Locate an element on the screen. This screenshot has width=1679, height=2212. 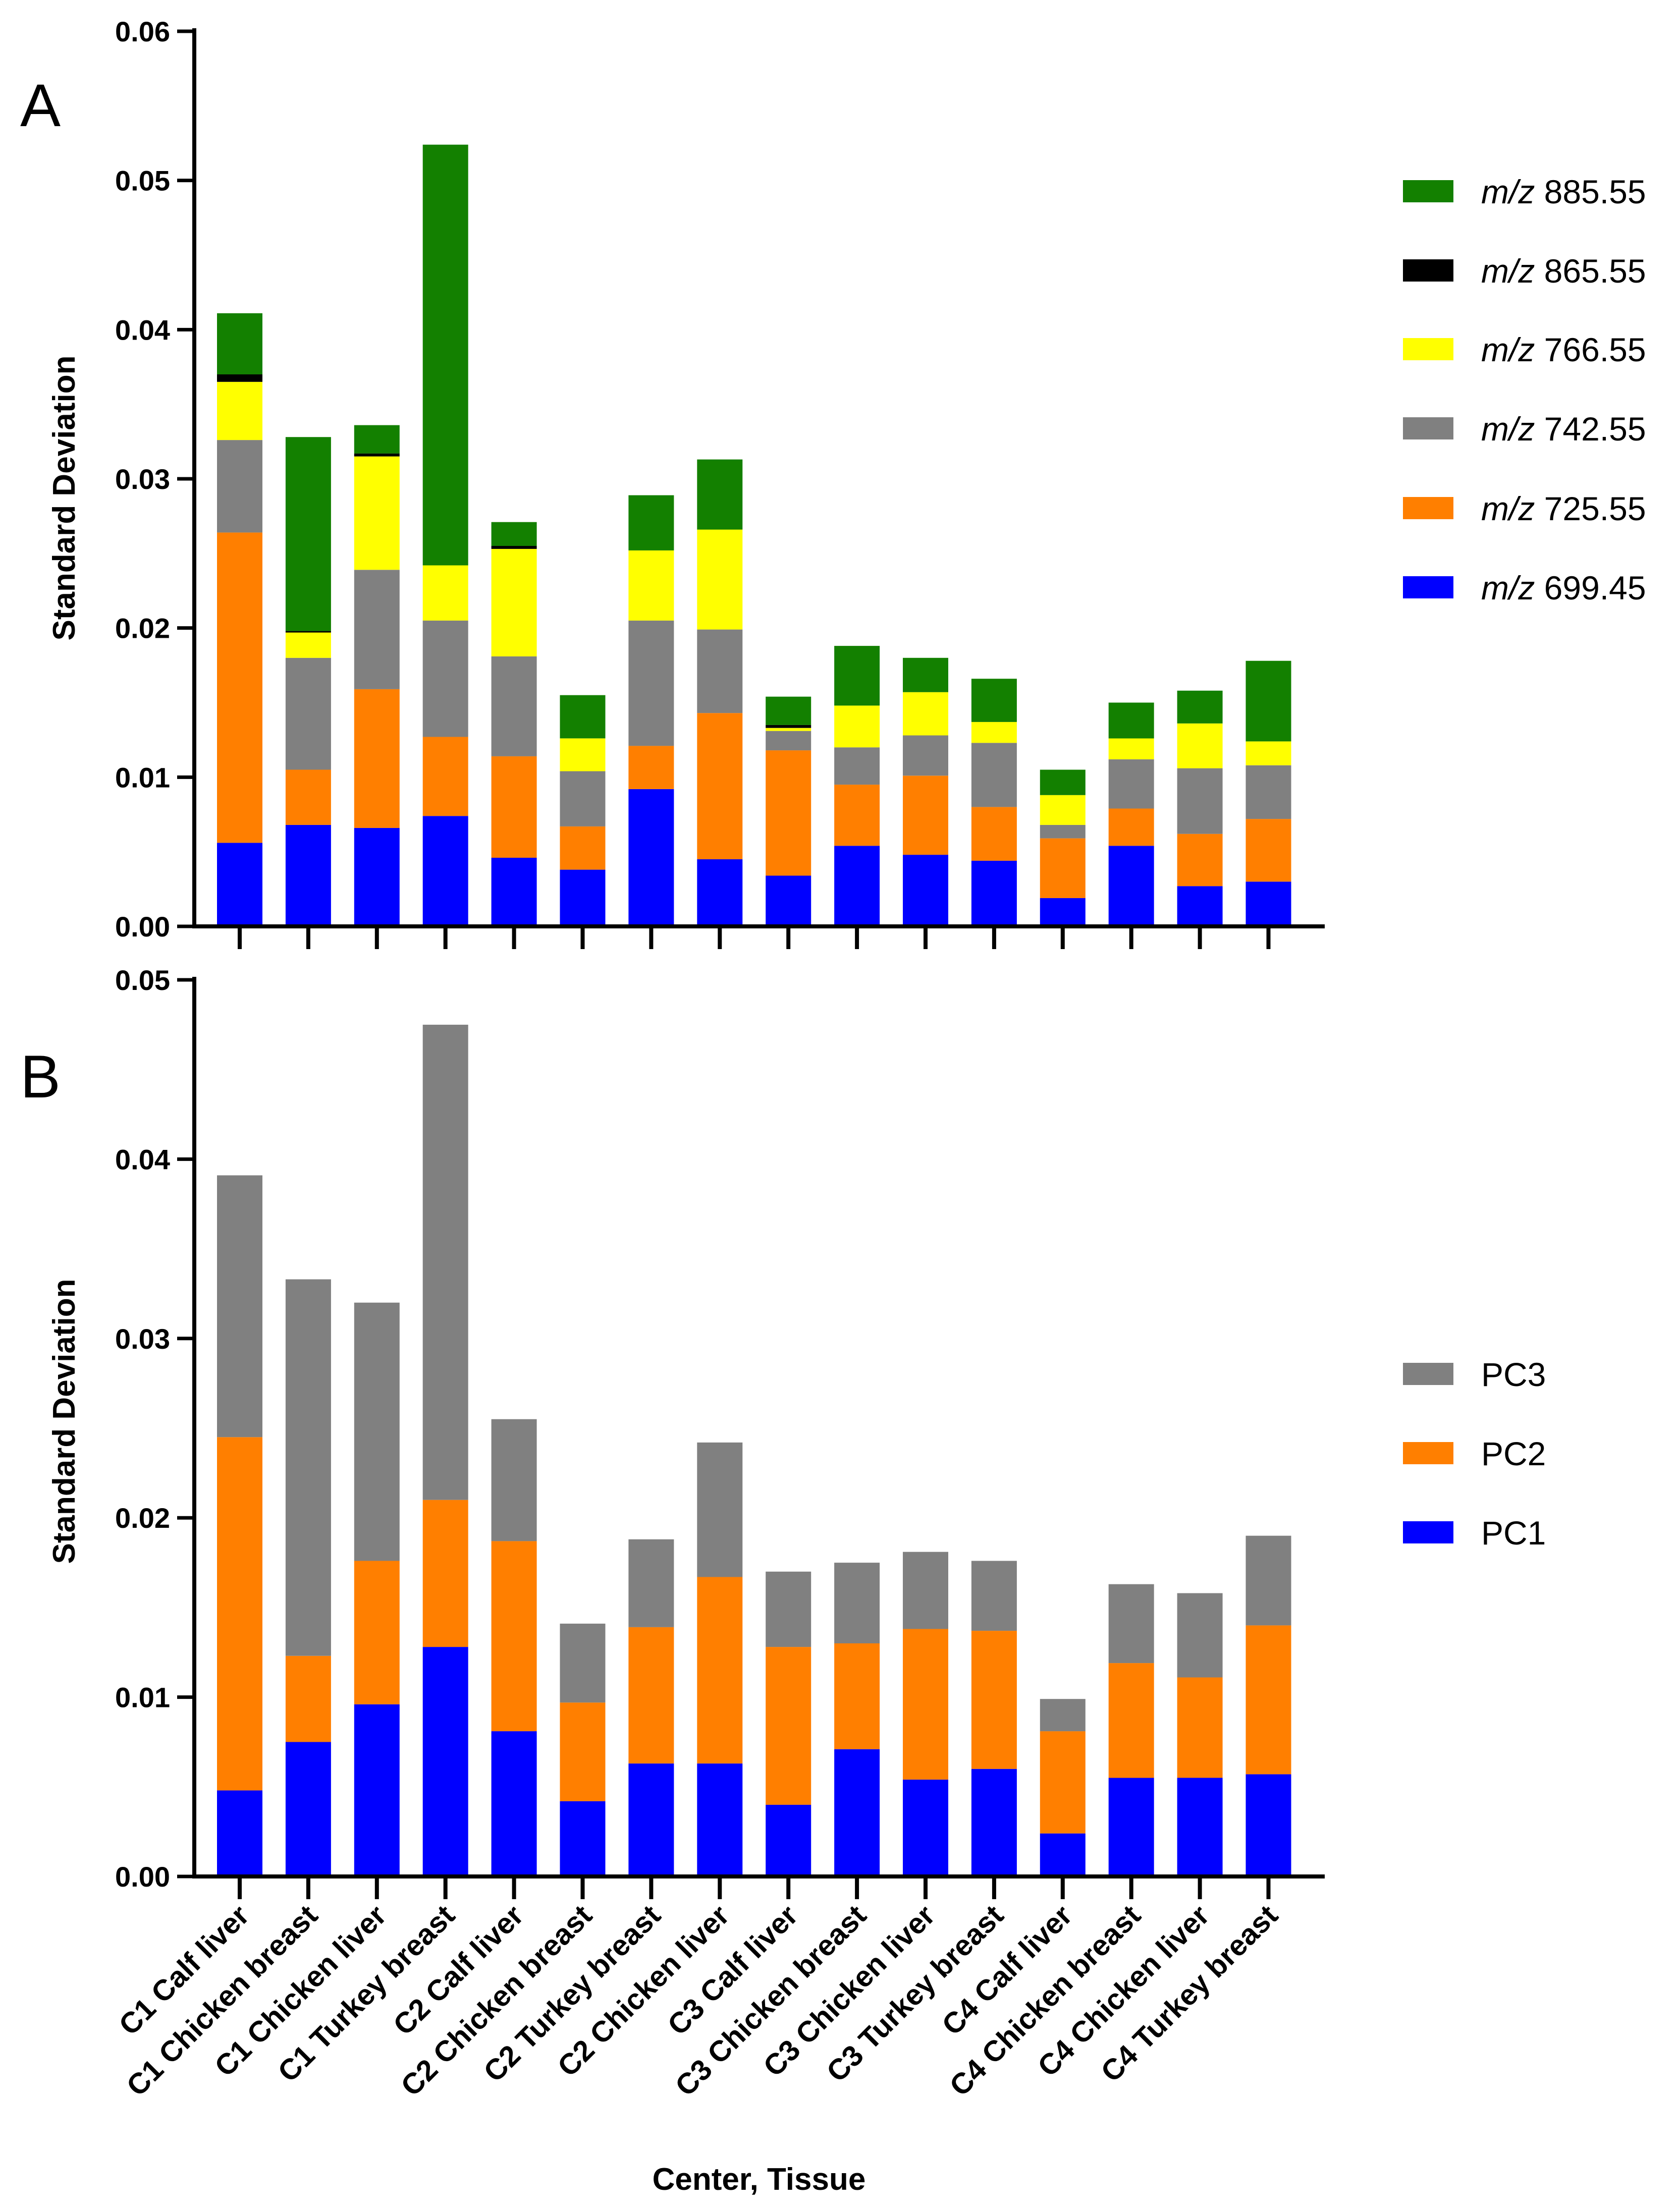
y-tick-label-a-6: 0.06 is located at coordinates (143, 31).